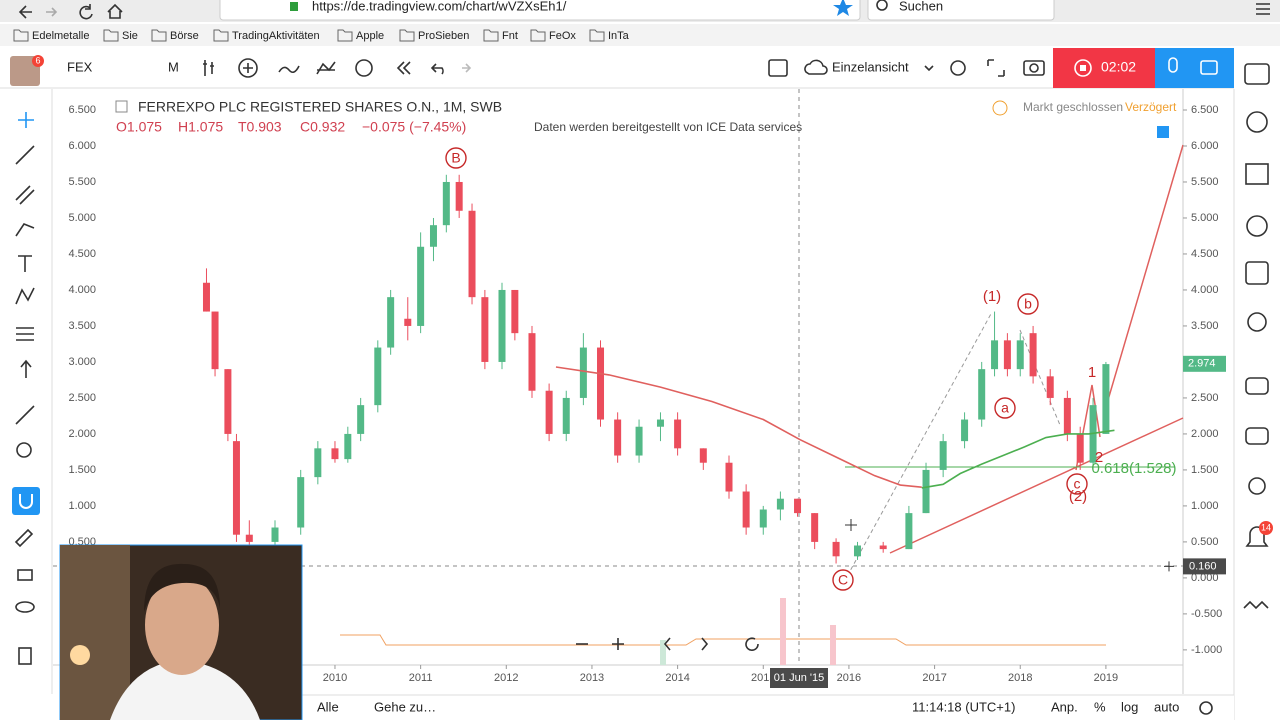 The image size is (1280, 720). I want to click on hotlist-icon, so click(1257, 226).